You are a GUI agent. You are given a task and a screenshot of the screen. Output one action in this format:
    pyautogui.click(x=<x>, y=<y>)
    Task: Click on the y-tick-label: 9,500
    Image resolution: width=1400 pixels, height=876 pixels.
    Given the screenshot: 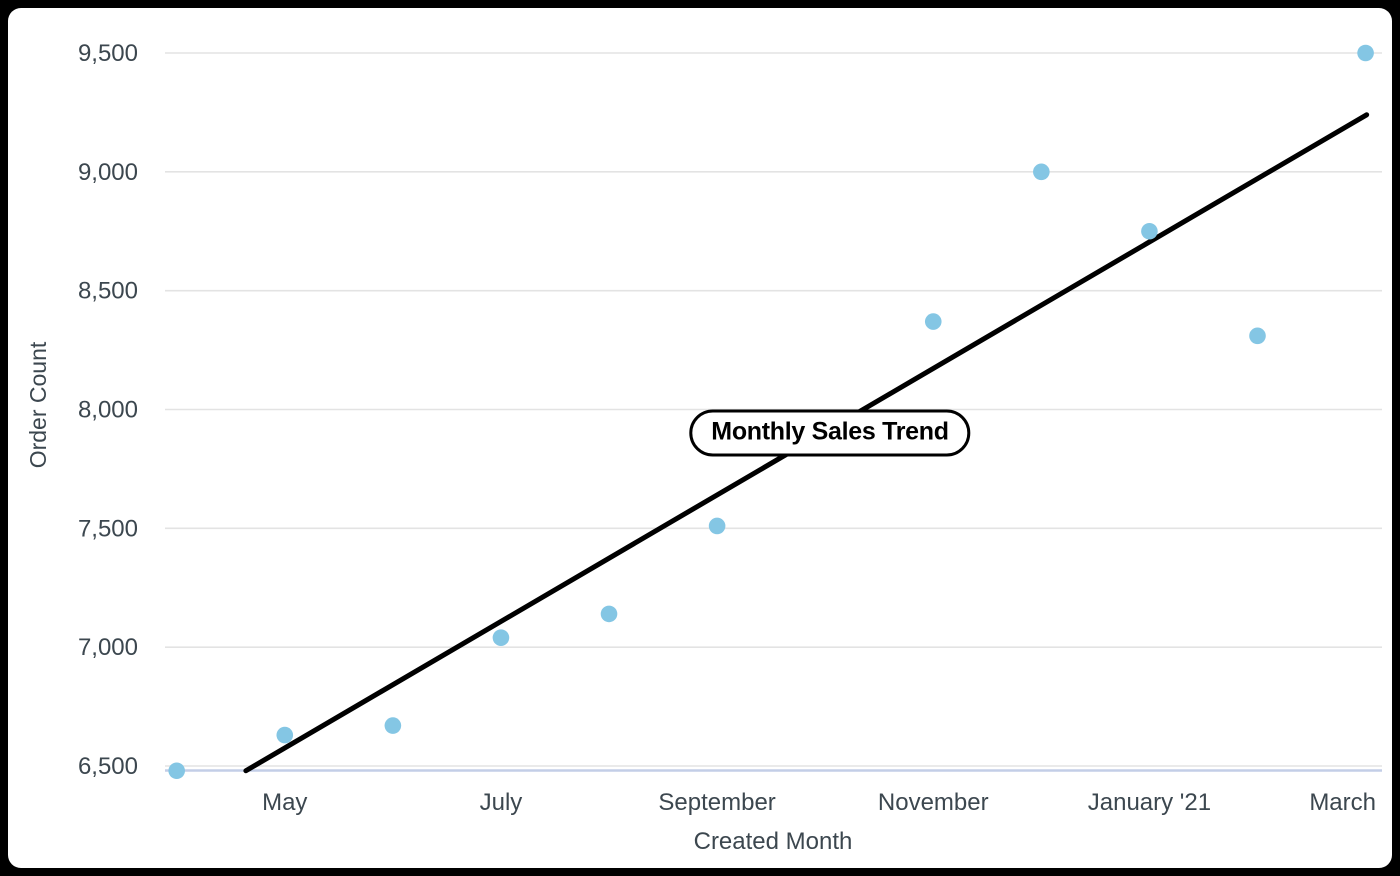 What is the action you would take?
    pyautogui.click(x=108, y=53)
    